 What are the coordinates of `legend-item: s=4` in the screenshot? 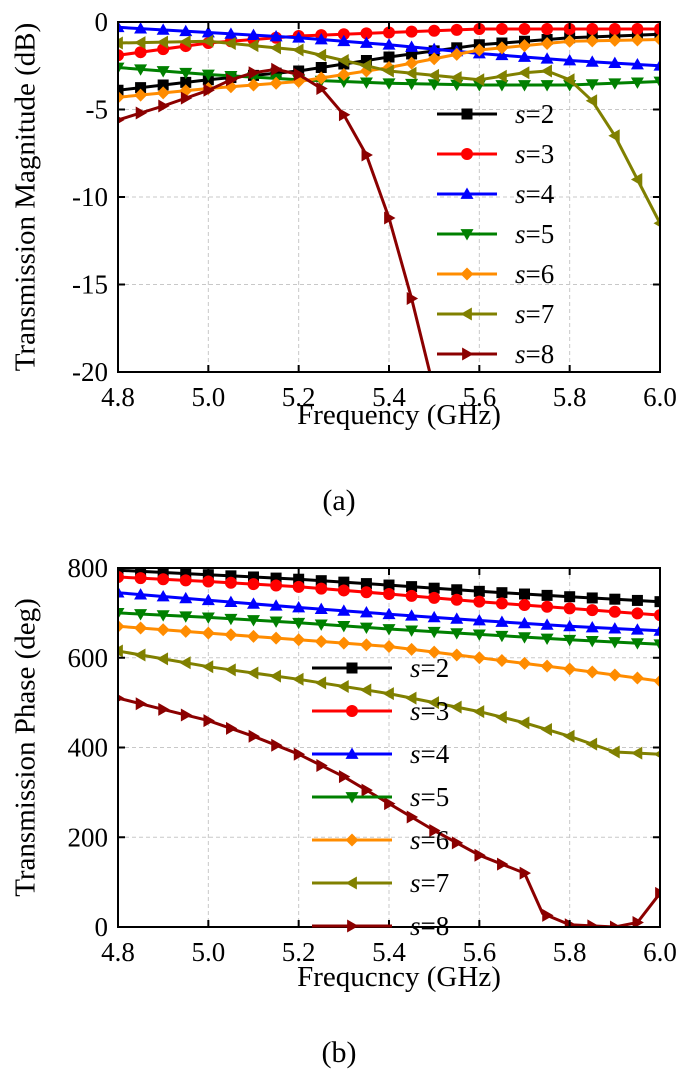 It's located at (381, 754).